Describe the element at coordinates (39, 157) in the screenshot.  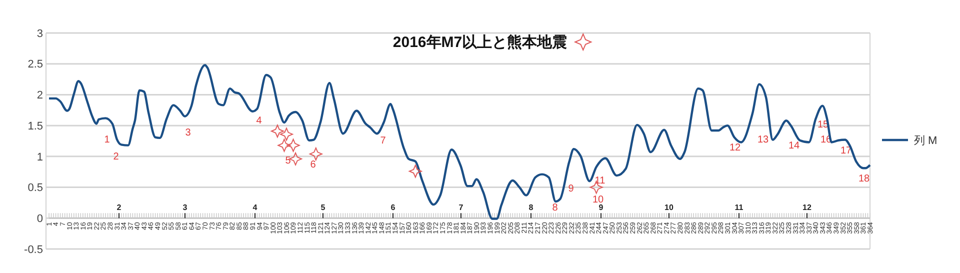
I see `y-tick-label: 1` at that location.